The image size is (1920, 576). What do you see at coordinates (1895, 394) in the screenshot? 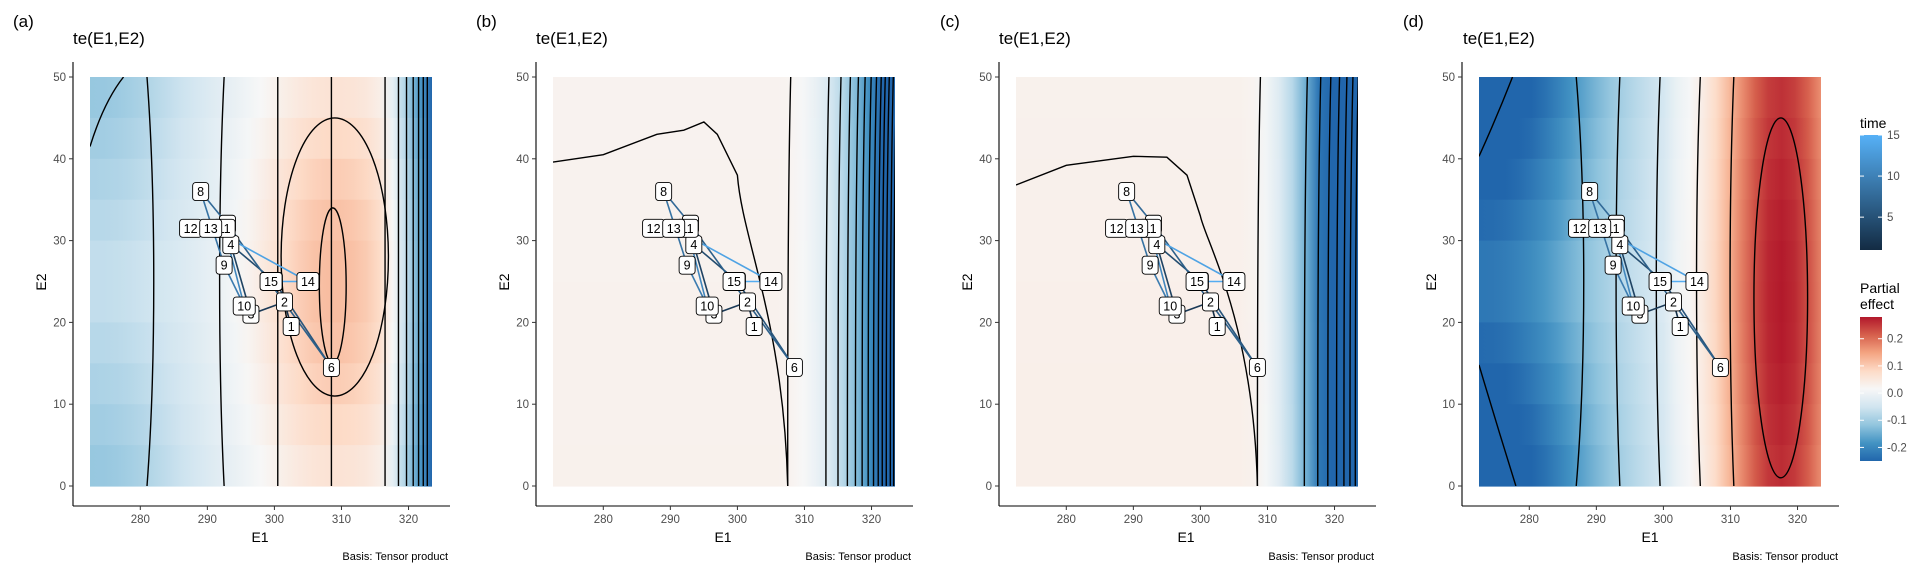
I see `partial-tick-label: 0.0` at bounding box center [1895, 394].